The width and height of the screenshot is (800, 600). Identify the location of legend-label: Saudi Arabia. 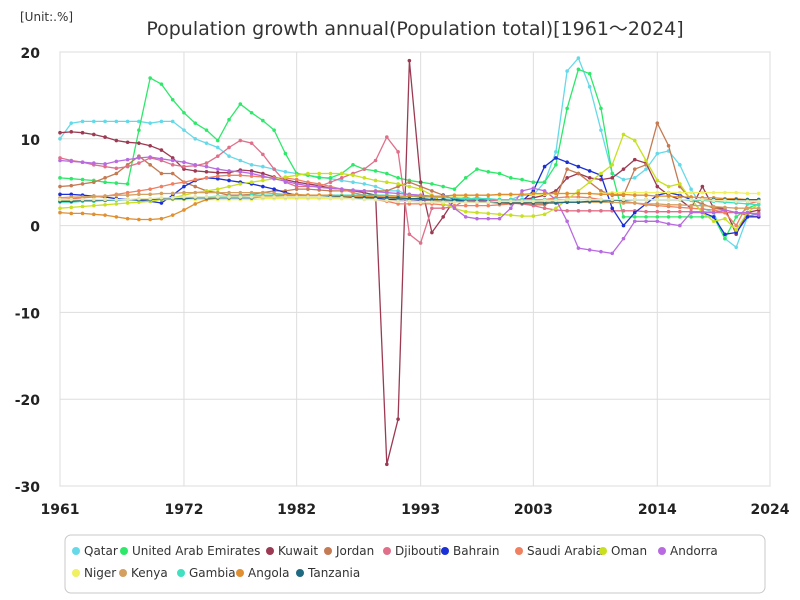
(565, 551).